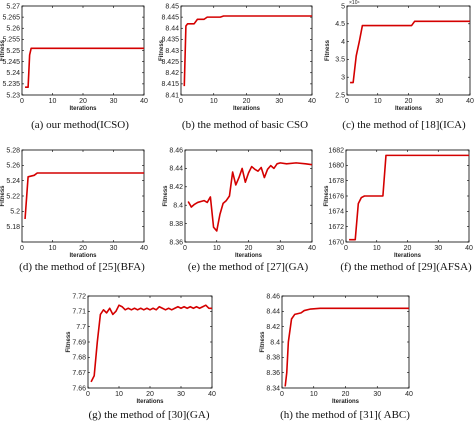 The width and height of the screenshot is (474, 433). What do you see at coordinates (170, 84) in the screenshot?
I see `y-tick-label: 8.415` at bounding box center [170, 84].